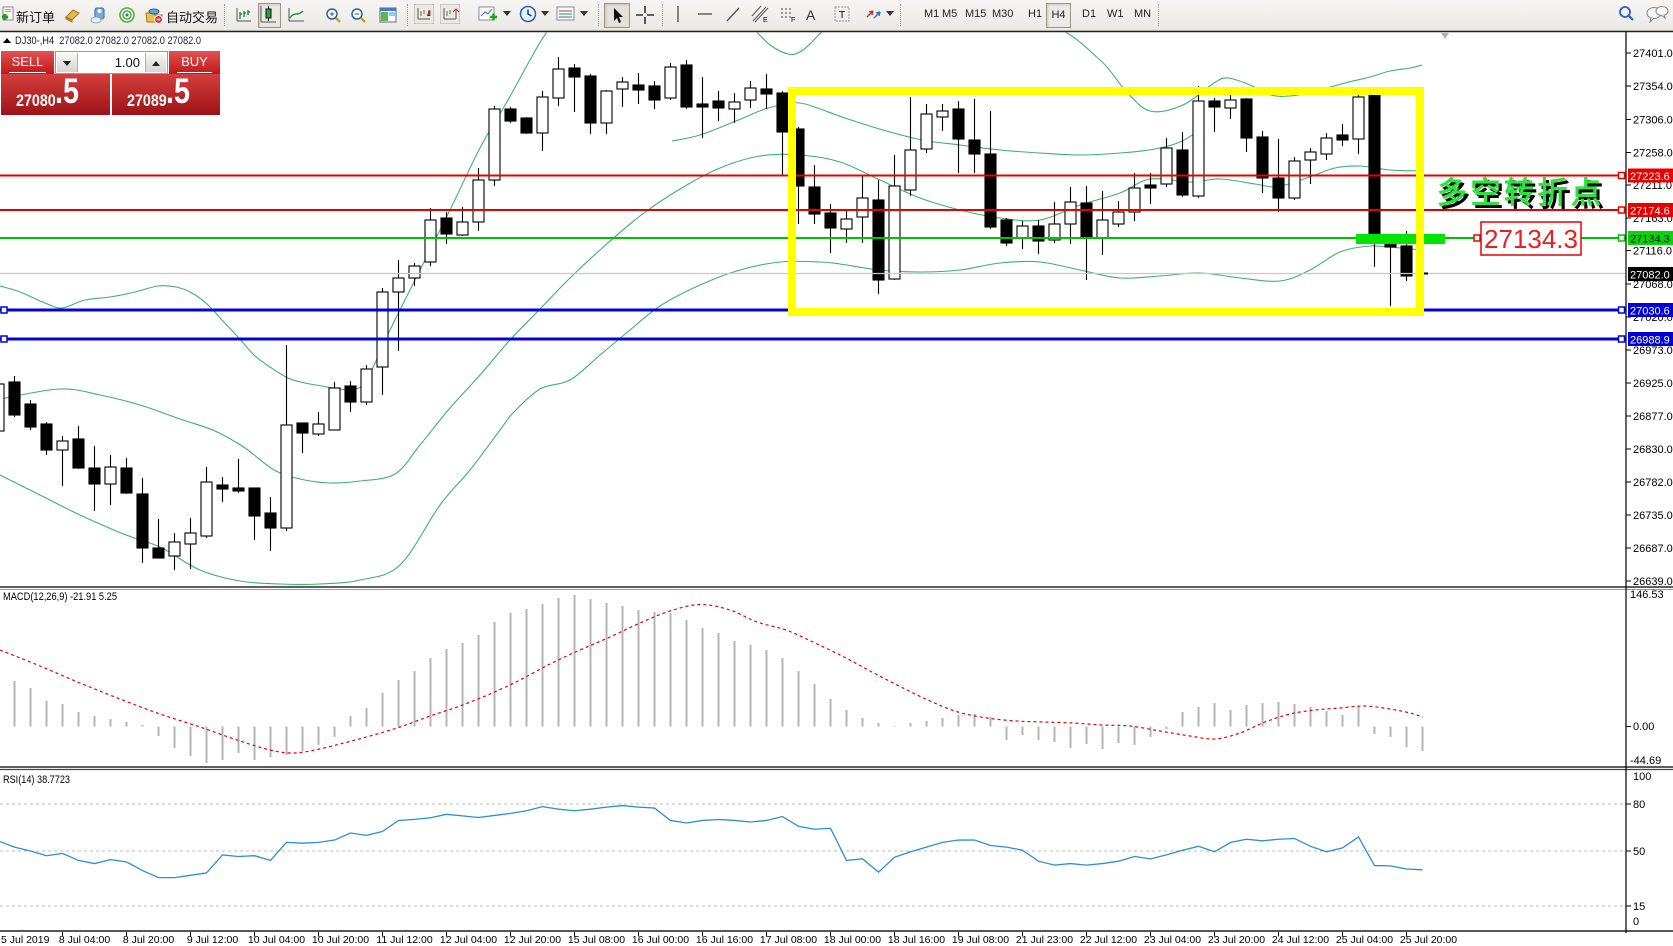 The height and width of the screenshot is (946, 1673). I want to click on svg-text: 27401.0, so click(1653, 54).